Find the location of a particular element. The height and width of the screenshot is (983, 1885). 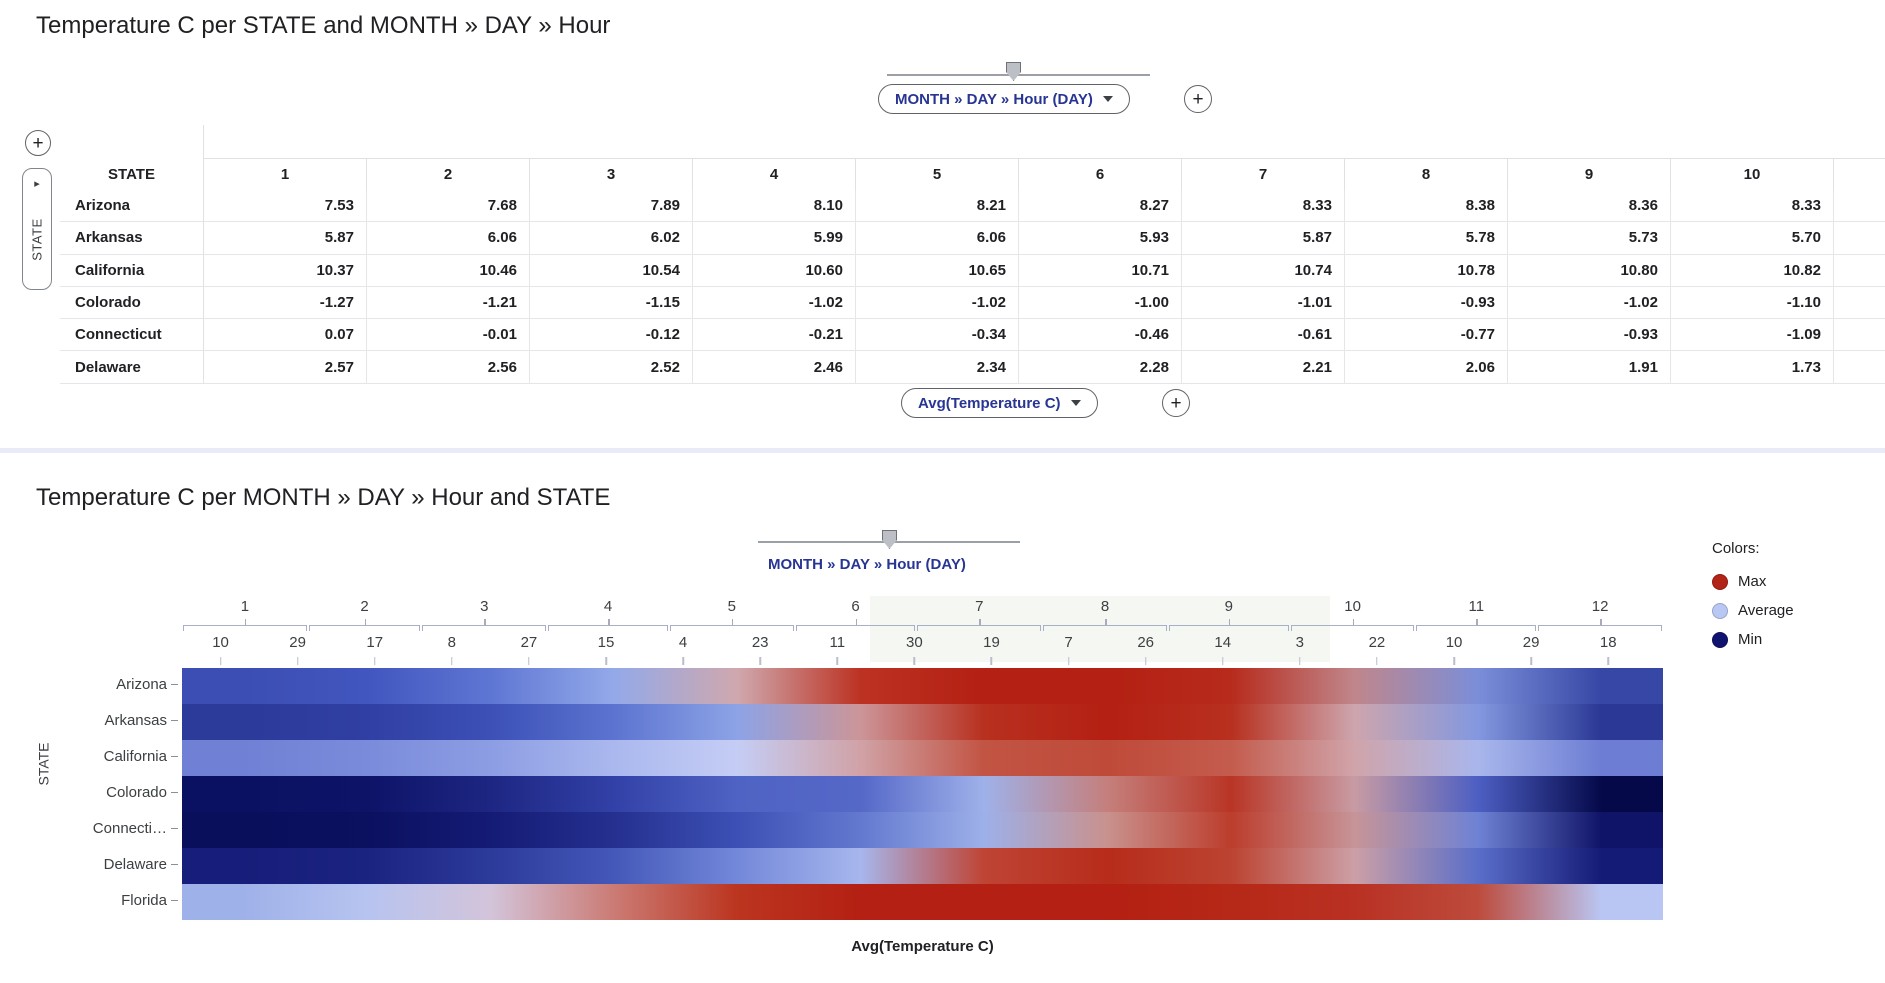

add-column-field-button: + is located at coordinates (1198, 99).